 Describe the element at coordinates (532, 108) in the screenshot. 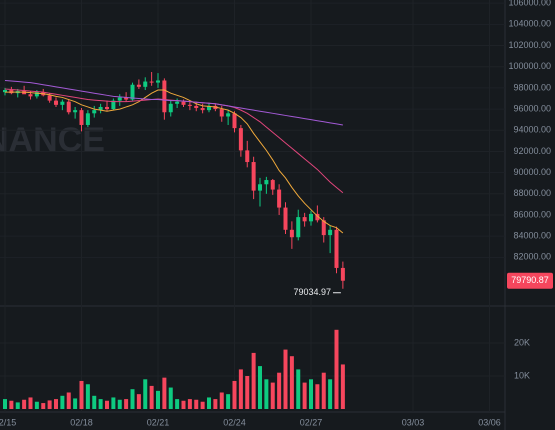

I see `y-tick-label: 96000.00` at that location.